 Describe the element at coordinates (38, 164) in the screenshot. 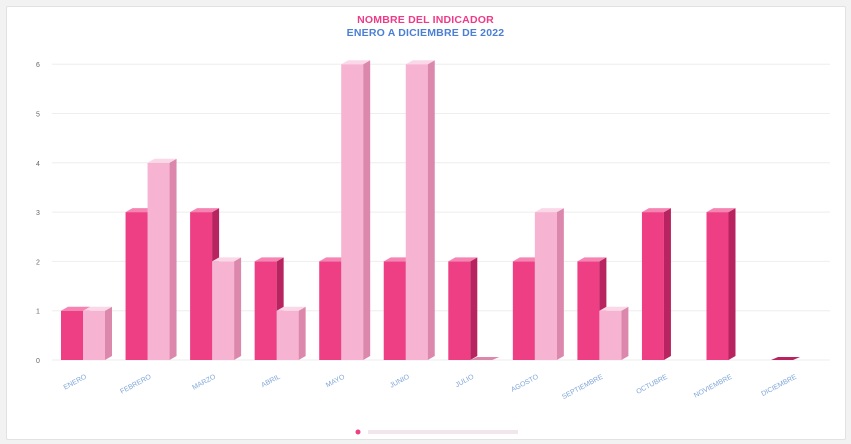

I see `y-tick-label: 4` at that location.